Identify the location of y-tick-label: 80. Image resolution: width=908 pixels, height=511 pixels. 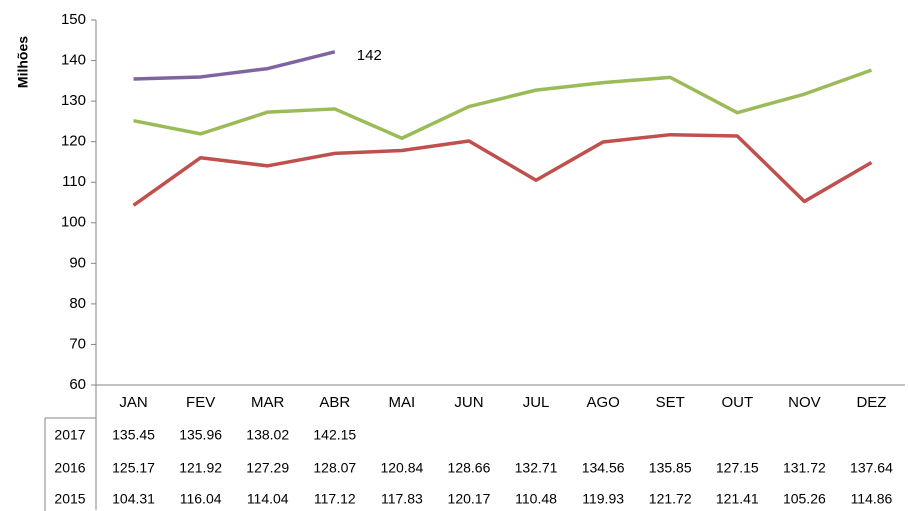
(77, 303).